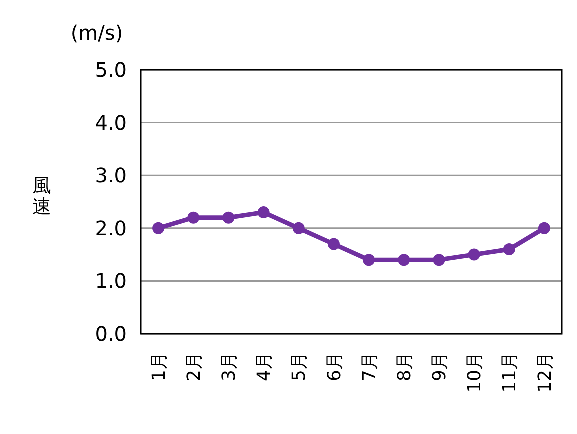 This screenshot has height=434, width=577. Describe the element at coordinates (335, 367) in the screenshot. I see `x-tick-label: 6月` at that location.